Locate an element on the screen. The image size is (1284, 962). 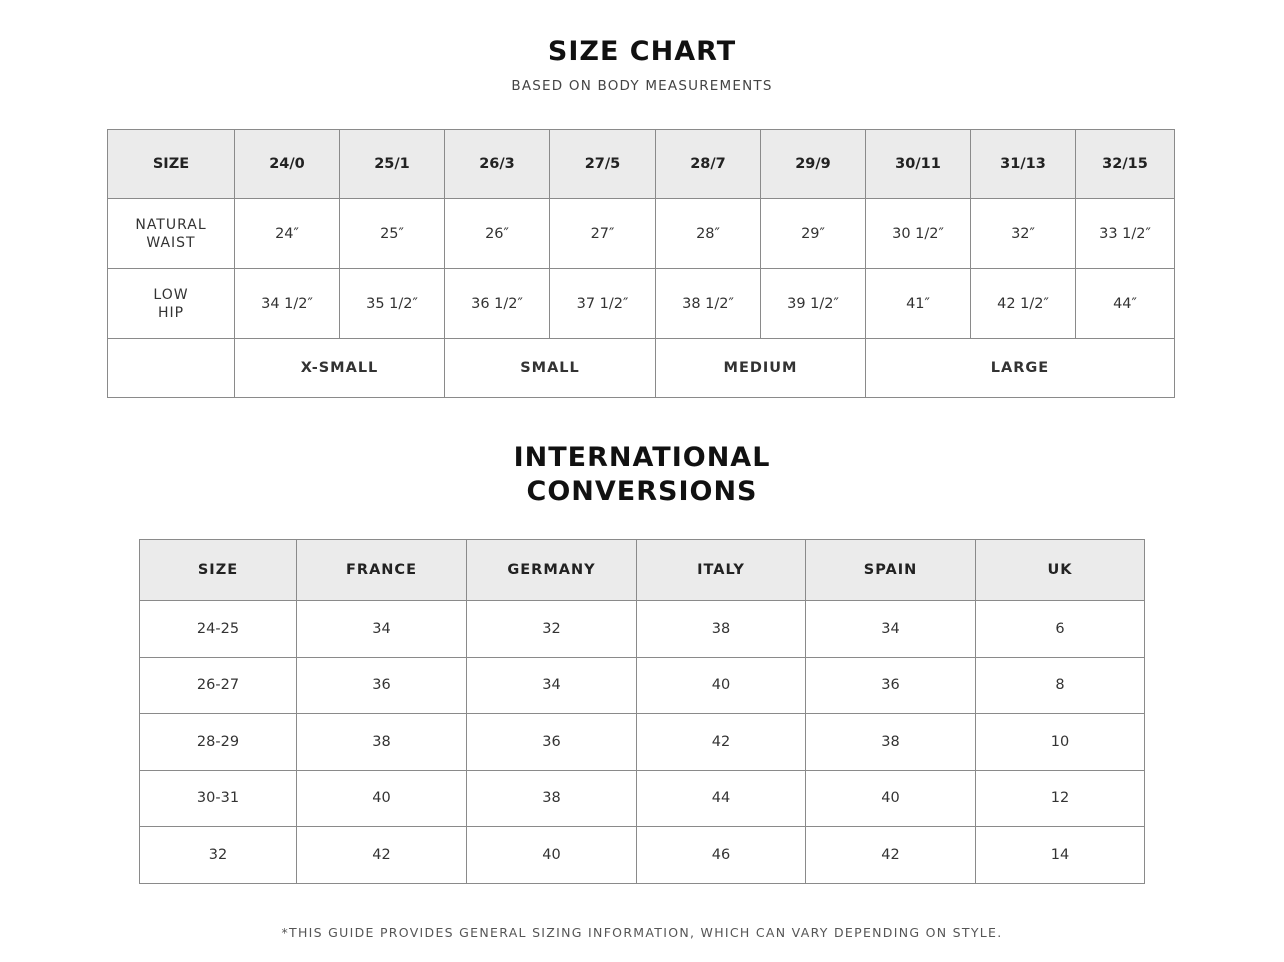
header-cell: 26/3 is located at coordinates (497, 164).